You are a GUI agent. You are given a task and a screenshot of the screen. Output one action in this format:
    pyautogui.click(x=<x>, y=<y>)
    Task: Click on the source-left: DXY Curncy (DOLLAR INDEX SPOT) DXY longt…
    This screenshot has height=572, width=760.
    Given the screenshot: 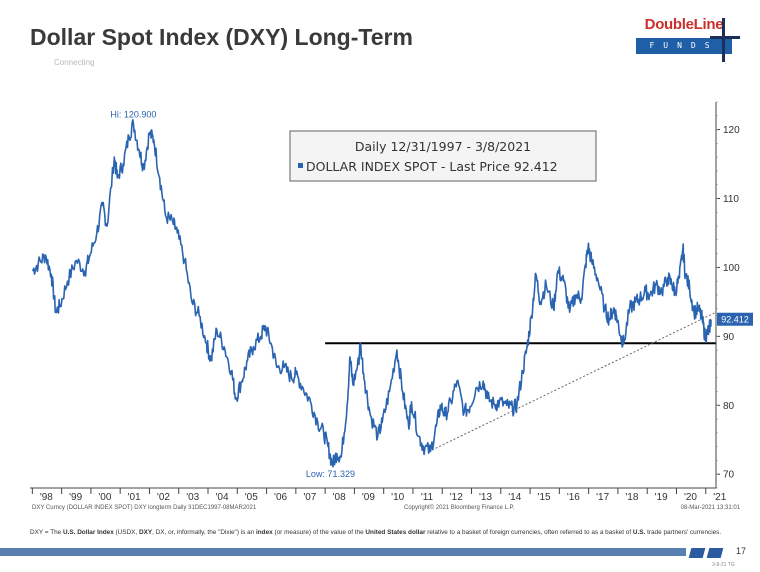 What is the action you would take?
    pyautogui.click(x=144, y=508)
    